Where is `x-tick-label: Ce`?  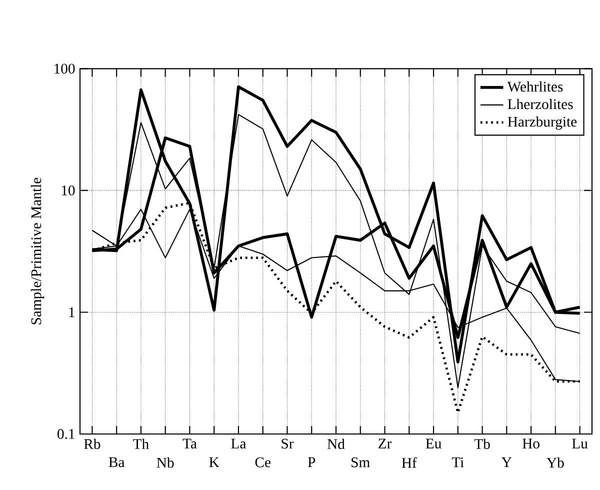
x-tick-label: Ce is located at coordinates (262, 462).